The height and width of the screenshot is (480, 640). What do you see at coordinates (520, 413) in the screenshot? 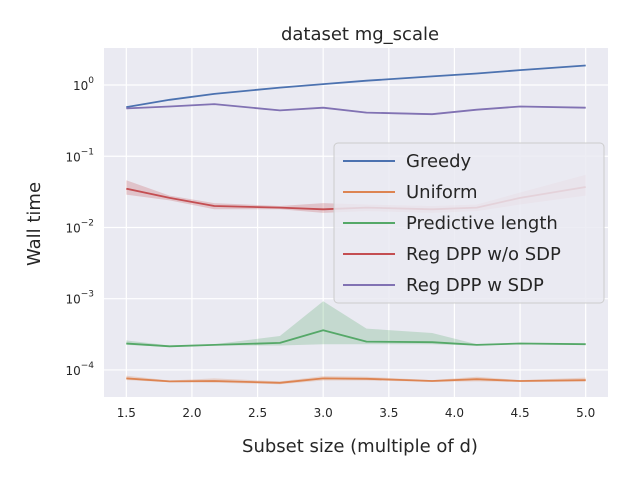
I see `x-tick-label: 4.5` at bounding box center [520, 413].